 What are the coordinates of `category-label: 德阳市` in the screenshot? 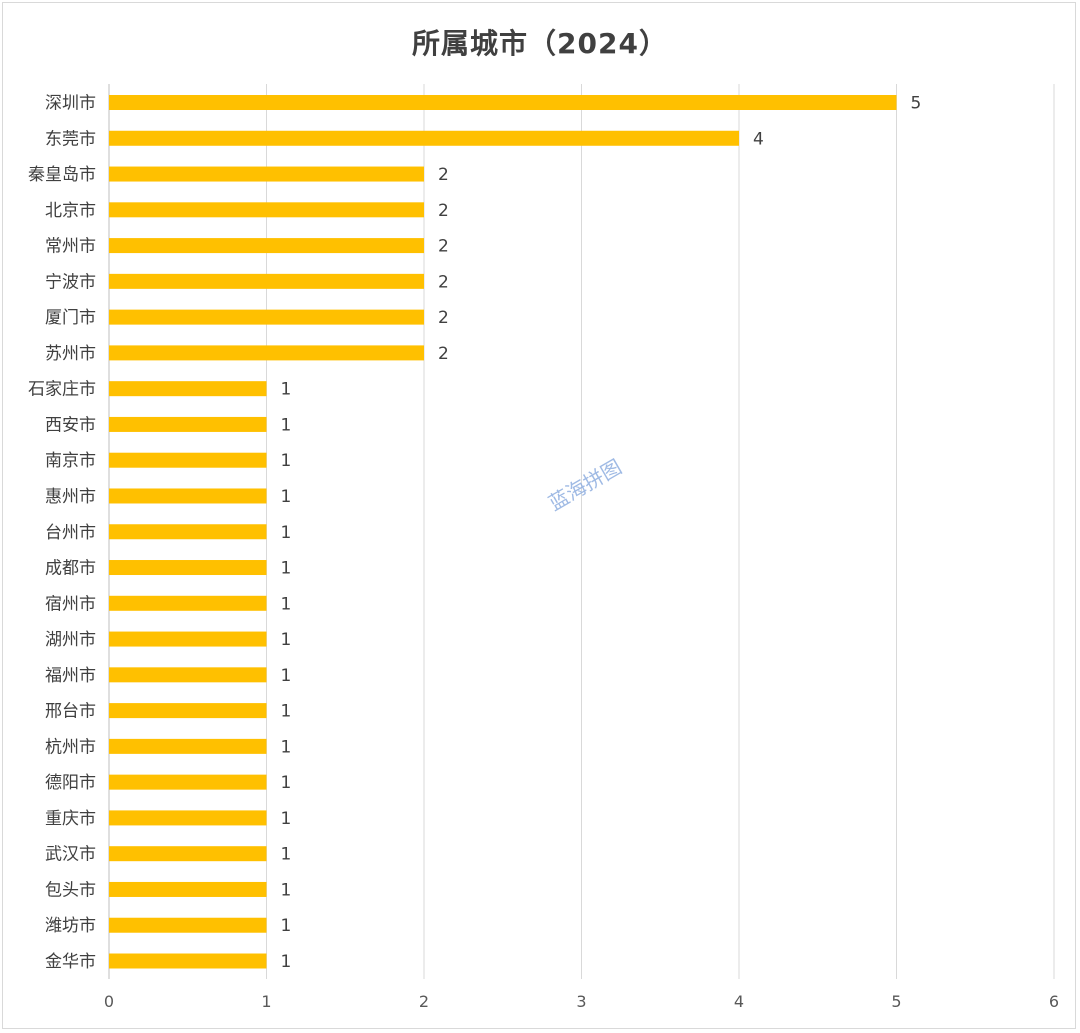 It's located at (70, 783).